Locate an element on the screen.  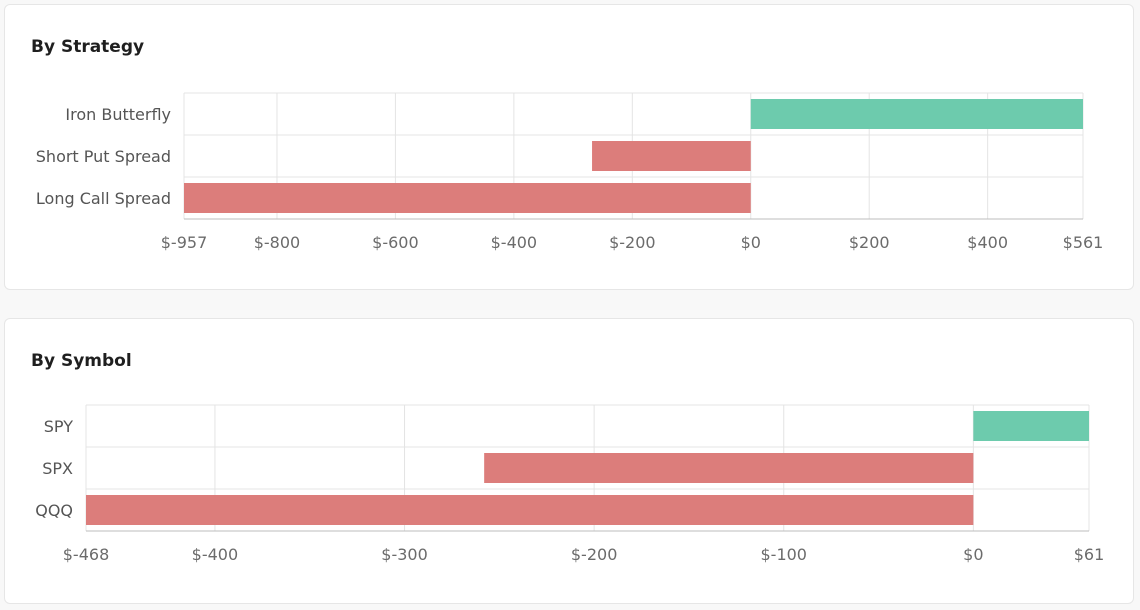
strategy-category-label: Iron Butterfly is located at coordinates (118, 114).